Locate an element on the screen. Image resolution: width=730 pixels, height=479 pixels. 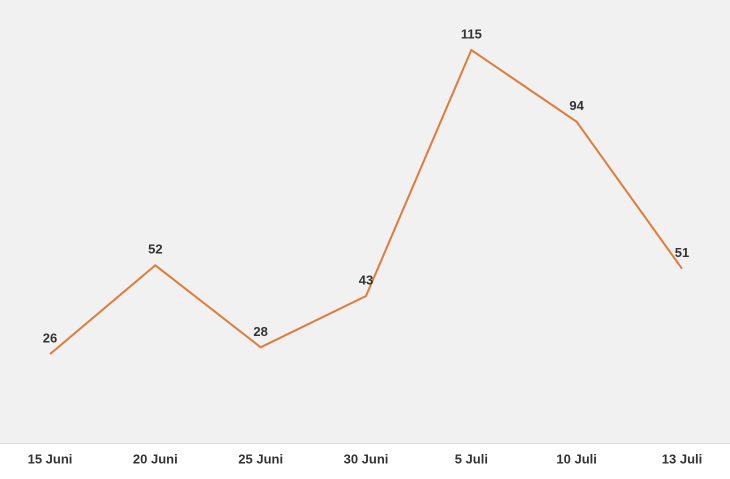
data-label: 28 is located at coordinates (260, 331).